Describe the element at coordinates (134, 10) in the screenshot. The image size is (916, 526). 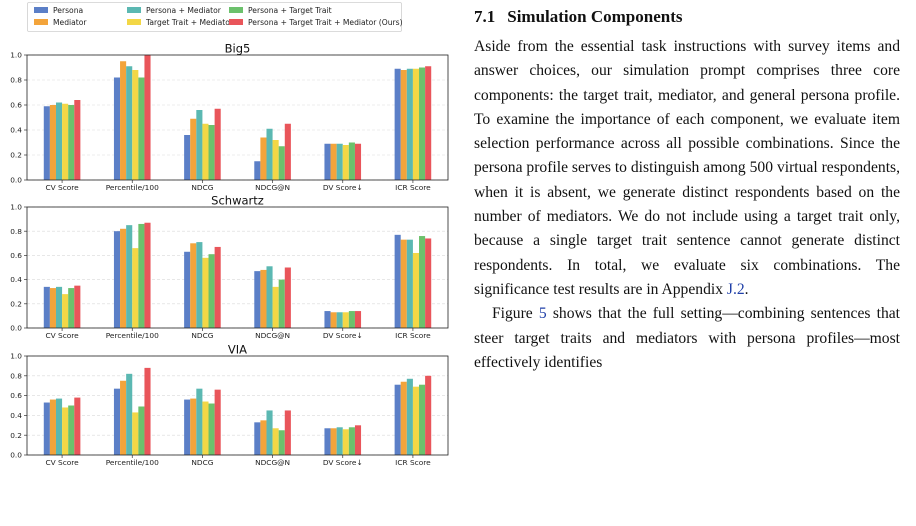
I see `legend-swatch-persona-mediator` at that location.